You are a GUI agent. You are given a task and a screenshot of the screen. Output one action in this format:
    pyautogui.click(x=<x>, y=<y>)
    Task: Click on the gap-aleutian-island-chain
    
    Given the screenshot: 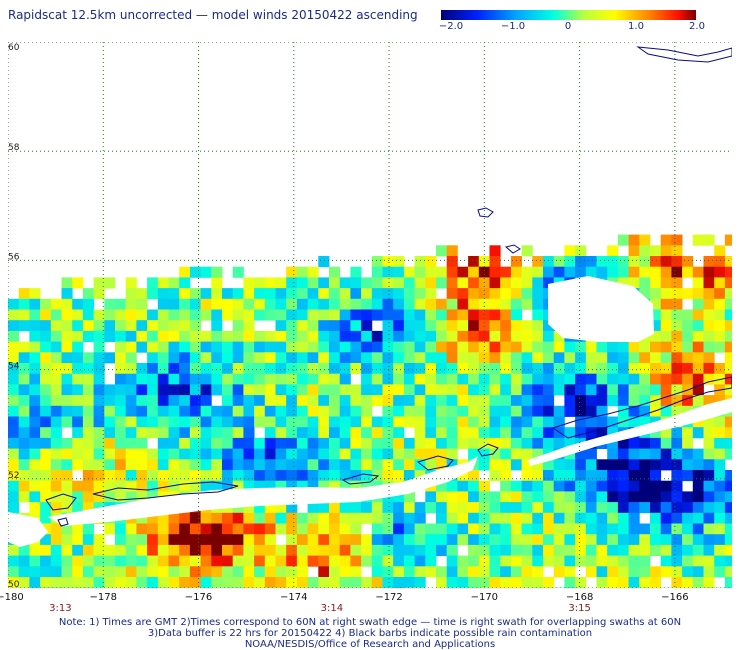 What is the action you would take?
    pyautogui.click(x=263, y=491)
    